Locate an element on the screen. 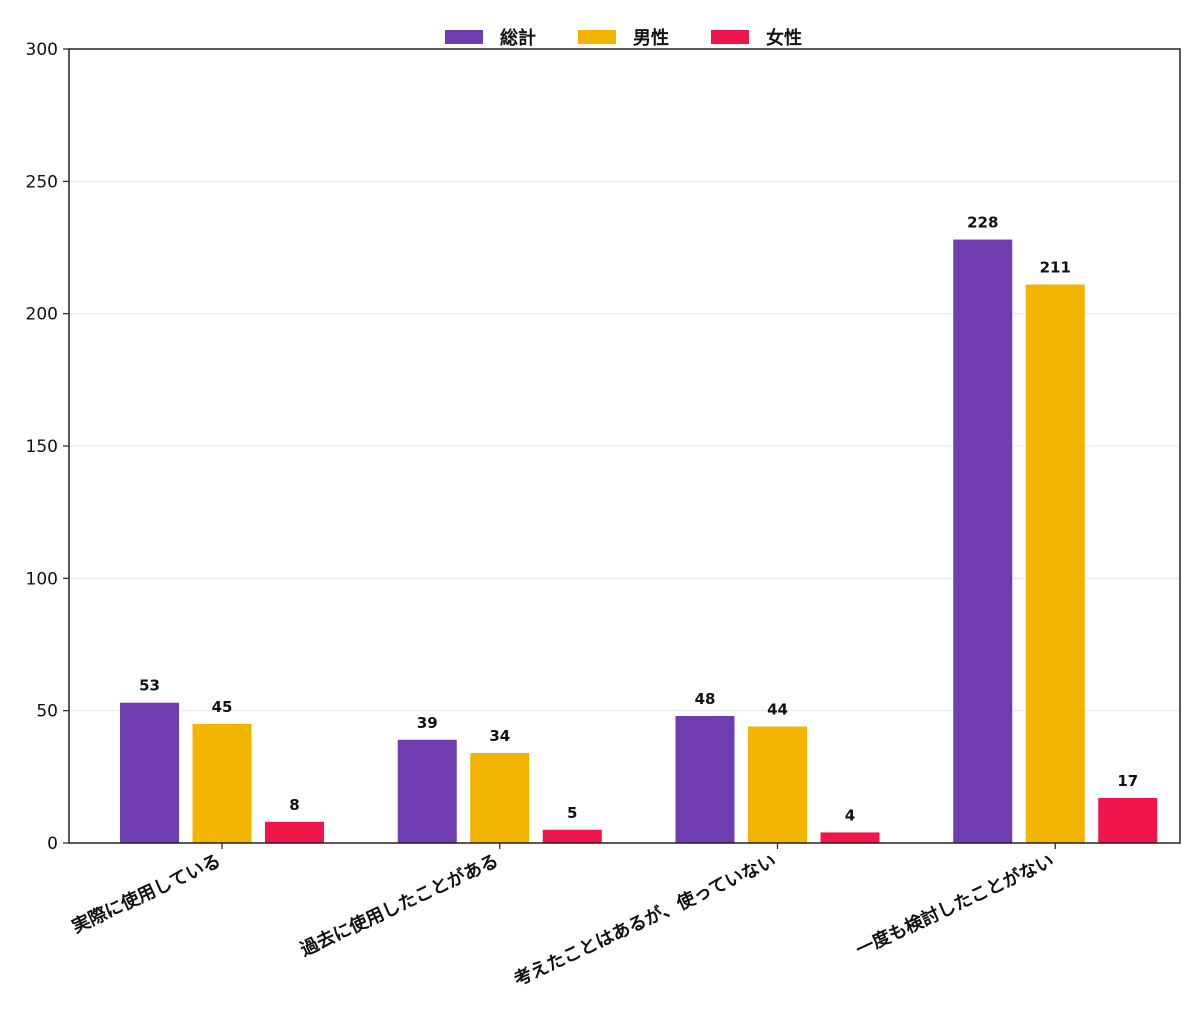  bar-value-label: 45 is located at coordinates (222, 707).